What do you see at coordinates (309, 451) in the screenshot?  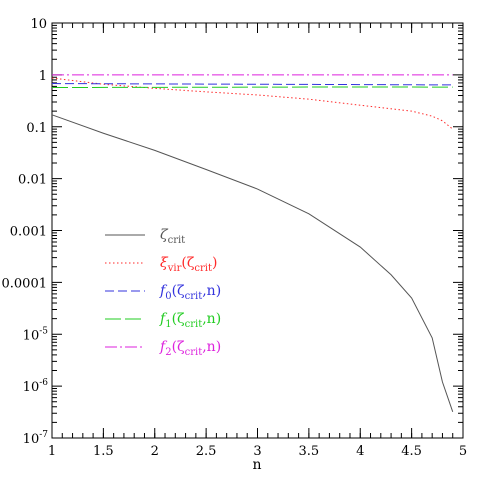 I see `x-tick-label: 3.5` at bounding box center [309, 451].